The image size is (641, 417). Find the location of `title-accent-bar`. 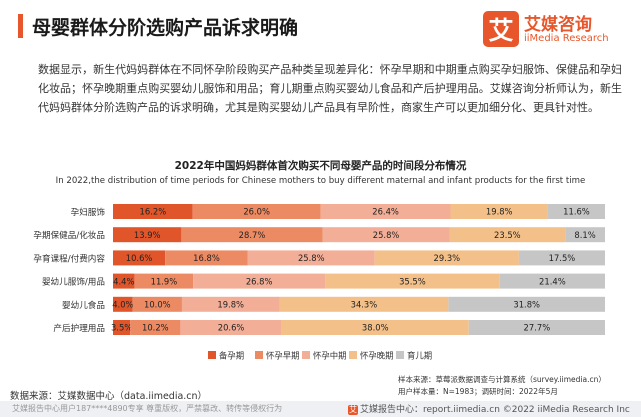

title-accent-bar is located at coordinates (20, 26).